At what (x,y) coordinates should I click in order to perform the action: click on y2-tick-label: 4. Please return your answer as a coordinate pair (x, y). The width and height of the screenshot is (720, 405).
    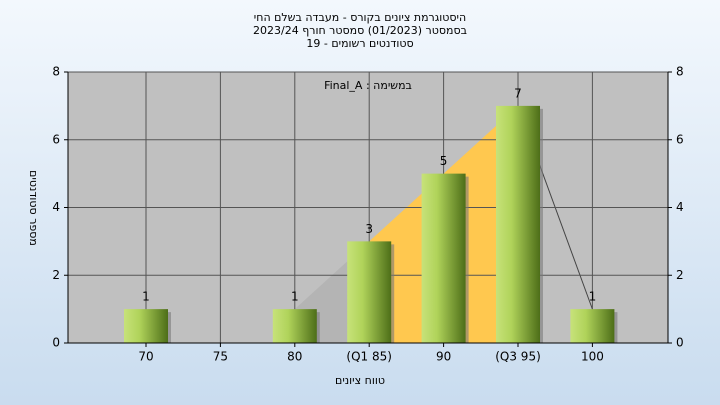
    Looking at the image, I should click on (680, 207).